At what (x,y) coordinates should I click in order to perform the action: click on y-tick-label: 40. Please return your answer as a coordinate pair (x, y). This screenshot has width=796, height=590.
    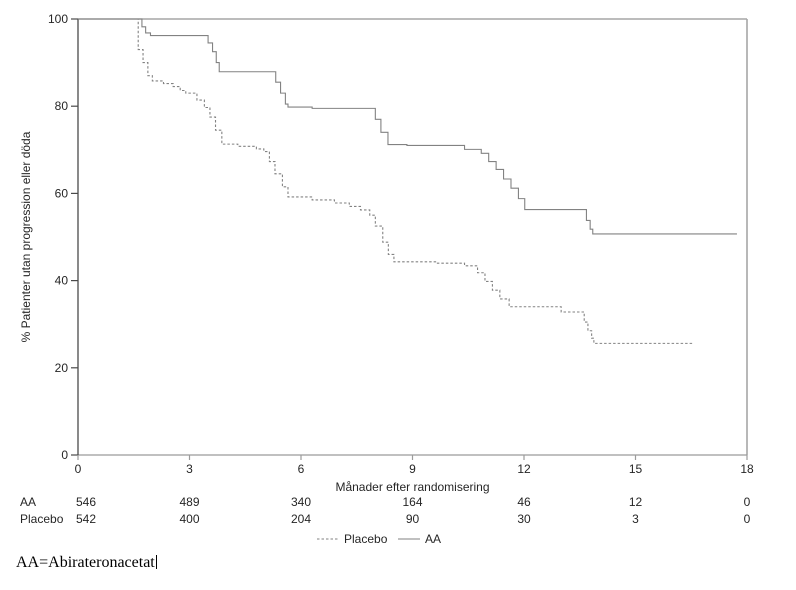
    Looking at the image, I should click on (62, 281).